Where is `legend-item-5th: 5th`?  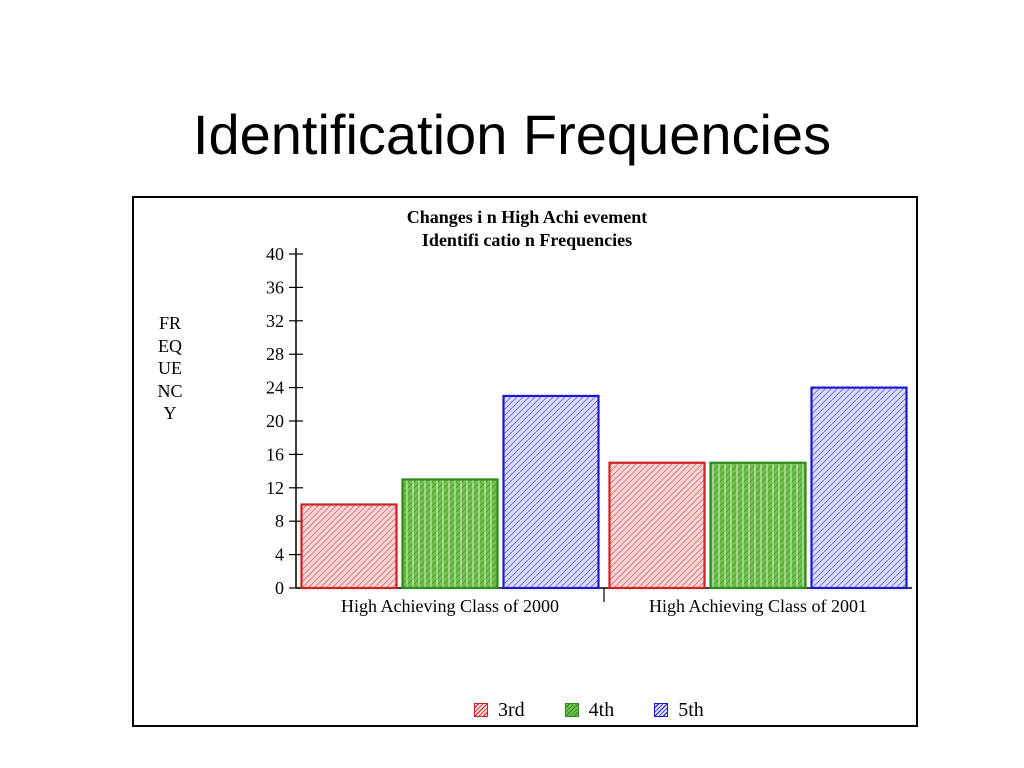
legend-item-5th: 5th is located at coordinates (679, 710).